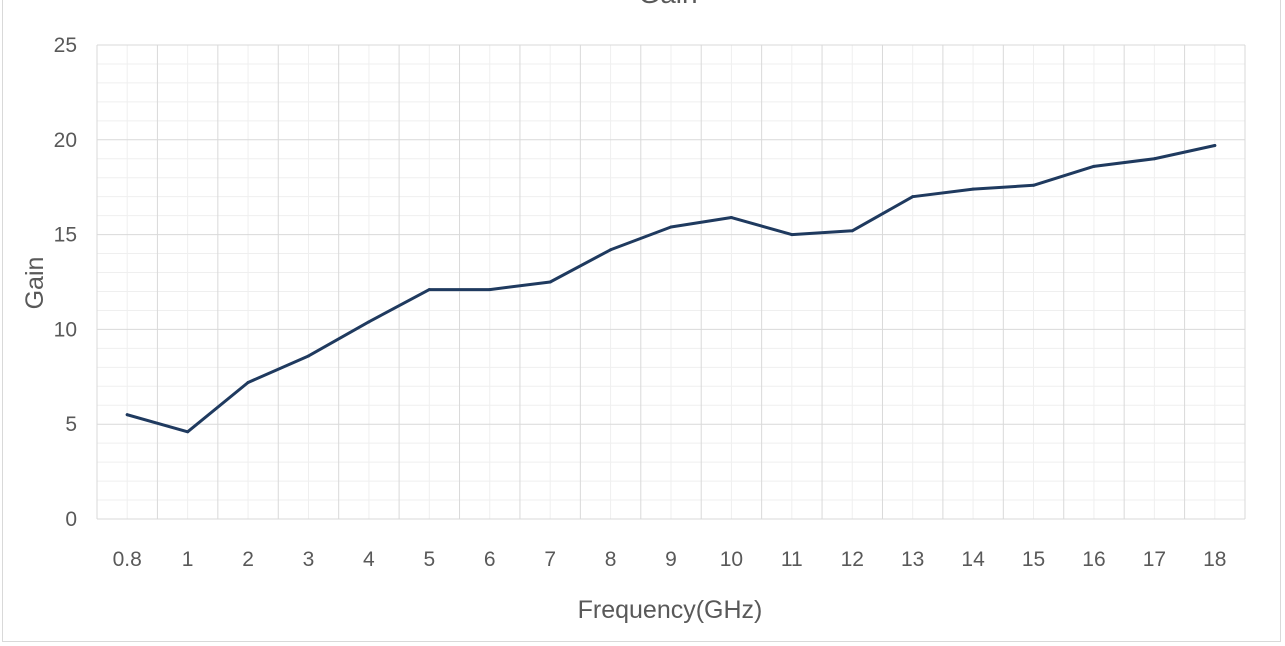  What do you see at coordinates (369, 559) in the screenshot?
I see `x-tick-label: 4` at bounding box center [369, 559].